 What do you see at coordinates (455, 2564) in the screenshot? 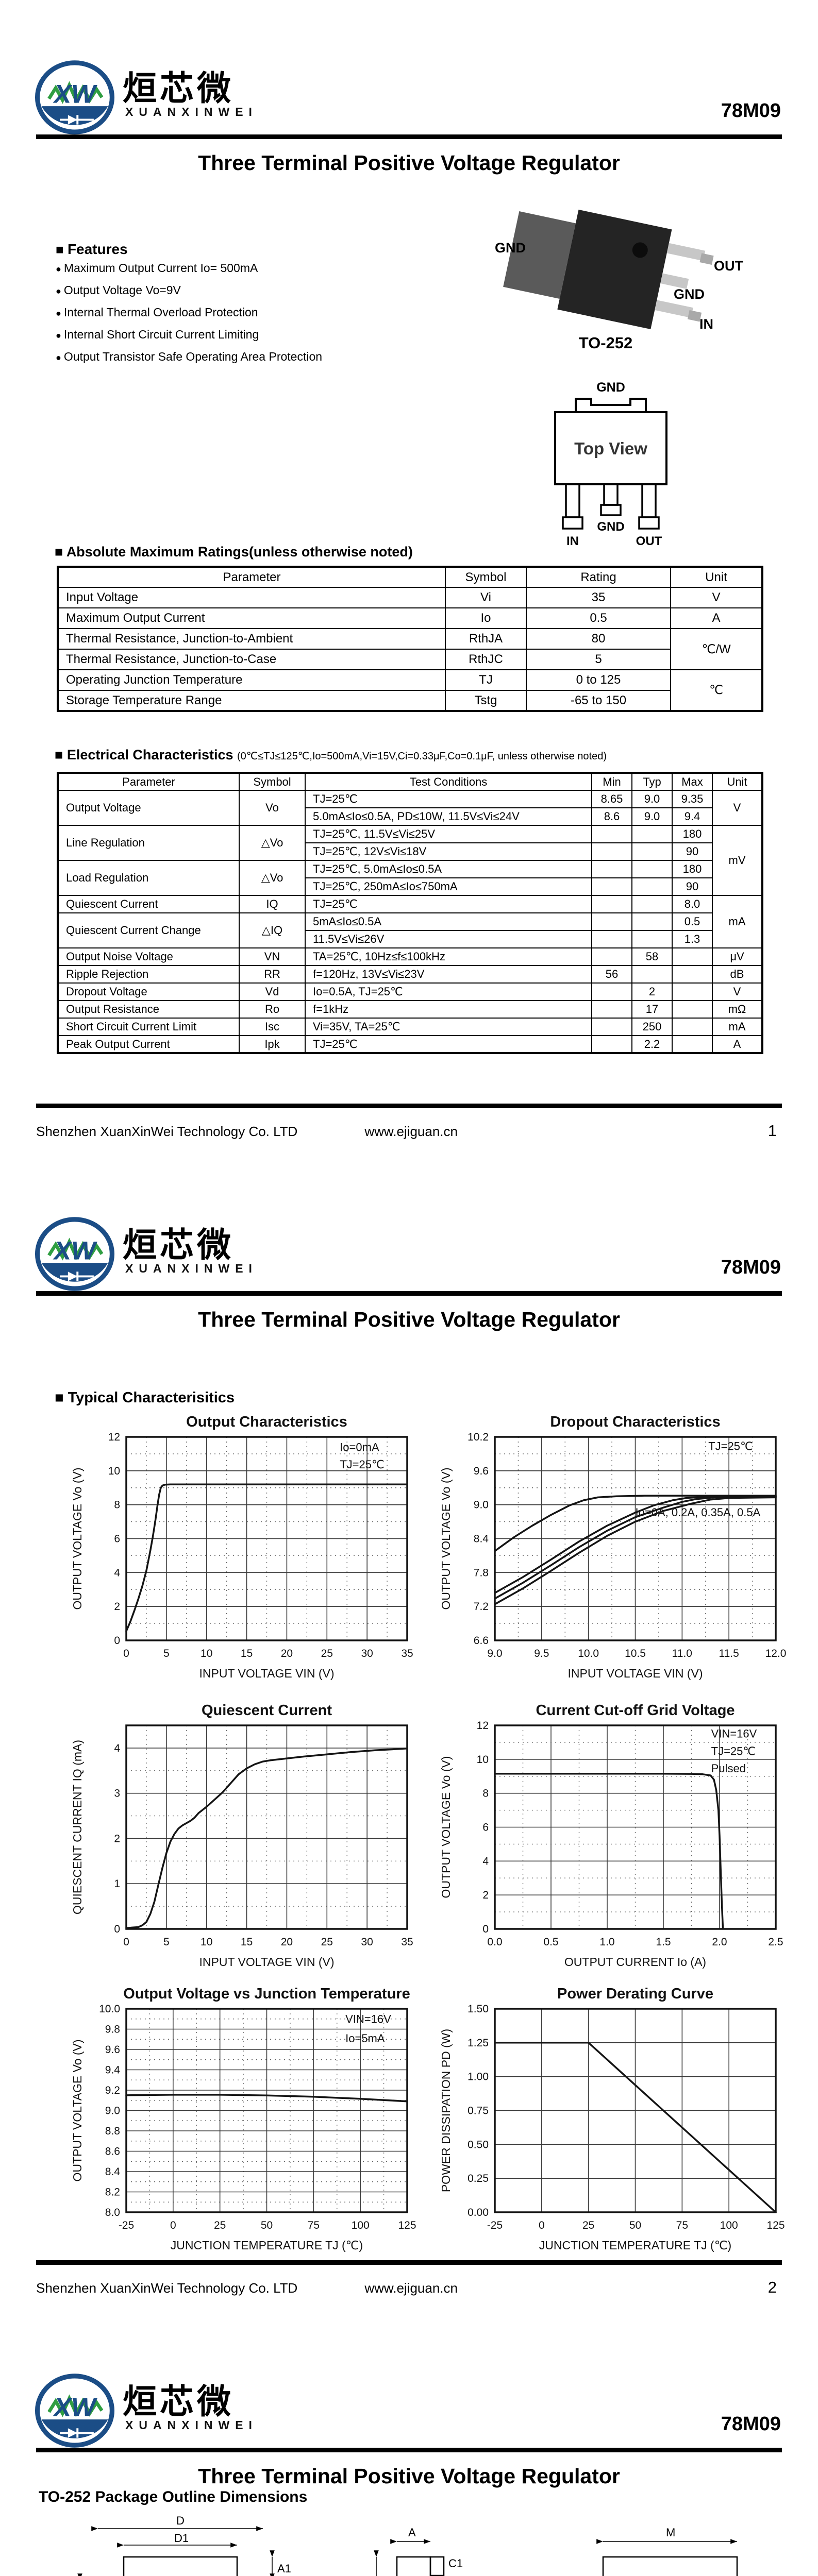
I see `dim-label-C1: C1` at bounding box center [455, 2564].